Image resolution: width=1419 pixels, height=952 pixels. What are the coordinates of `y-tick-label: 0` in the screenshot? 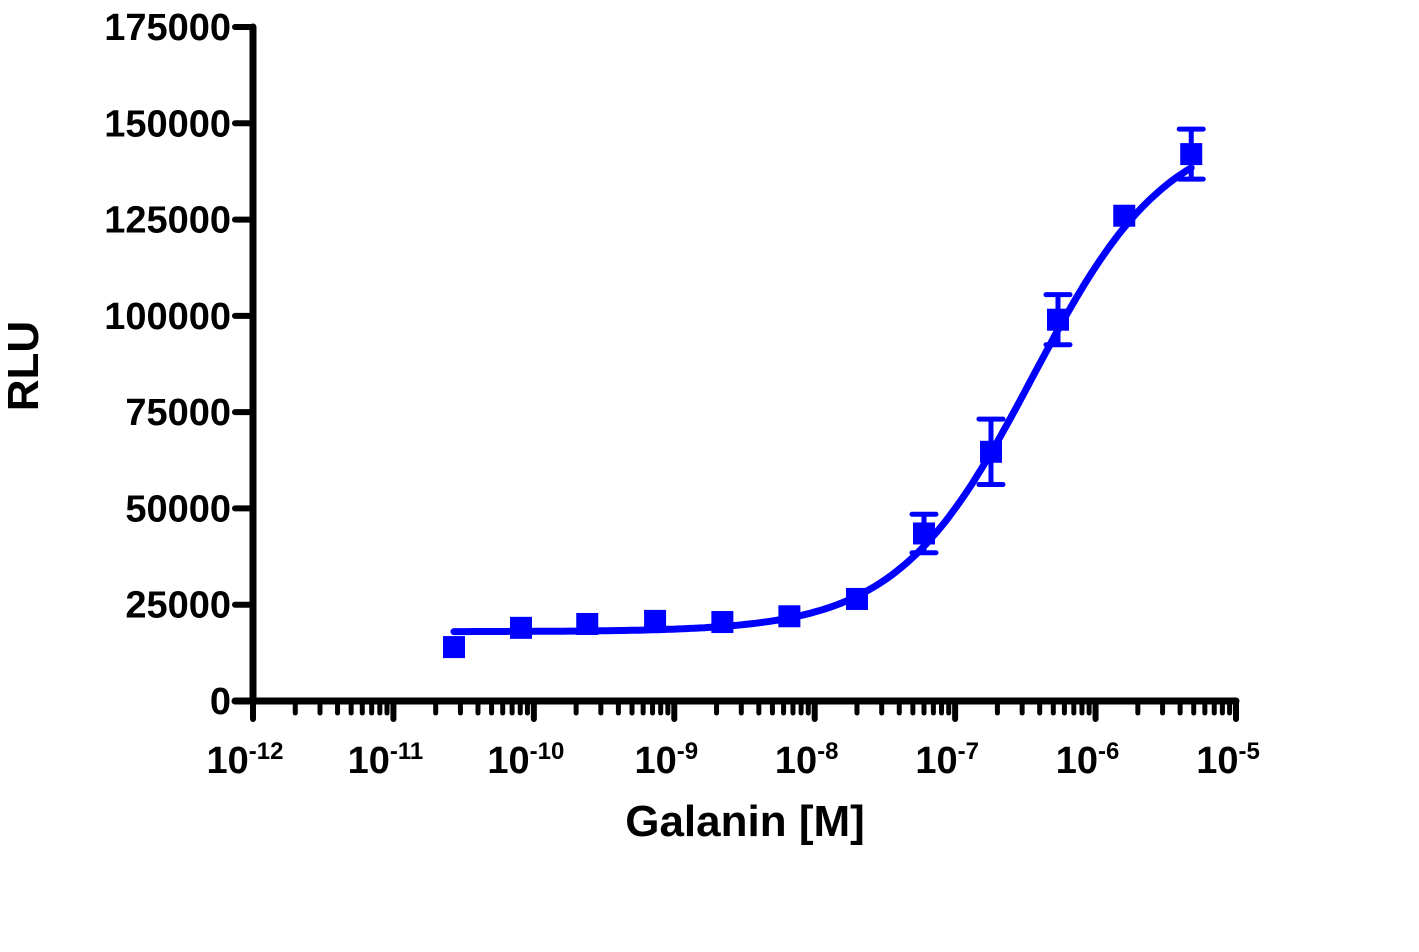 It's located at (220, 702).